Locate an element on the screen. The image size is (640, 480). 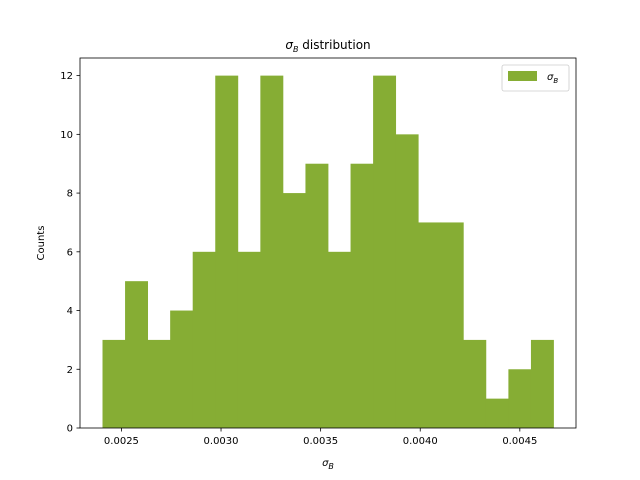
legend-label: σB is located at coordinates (552, 78).